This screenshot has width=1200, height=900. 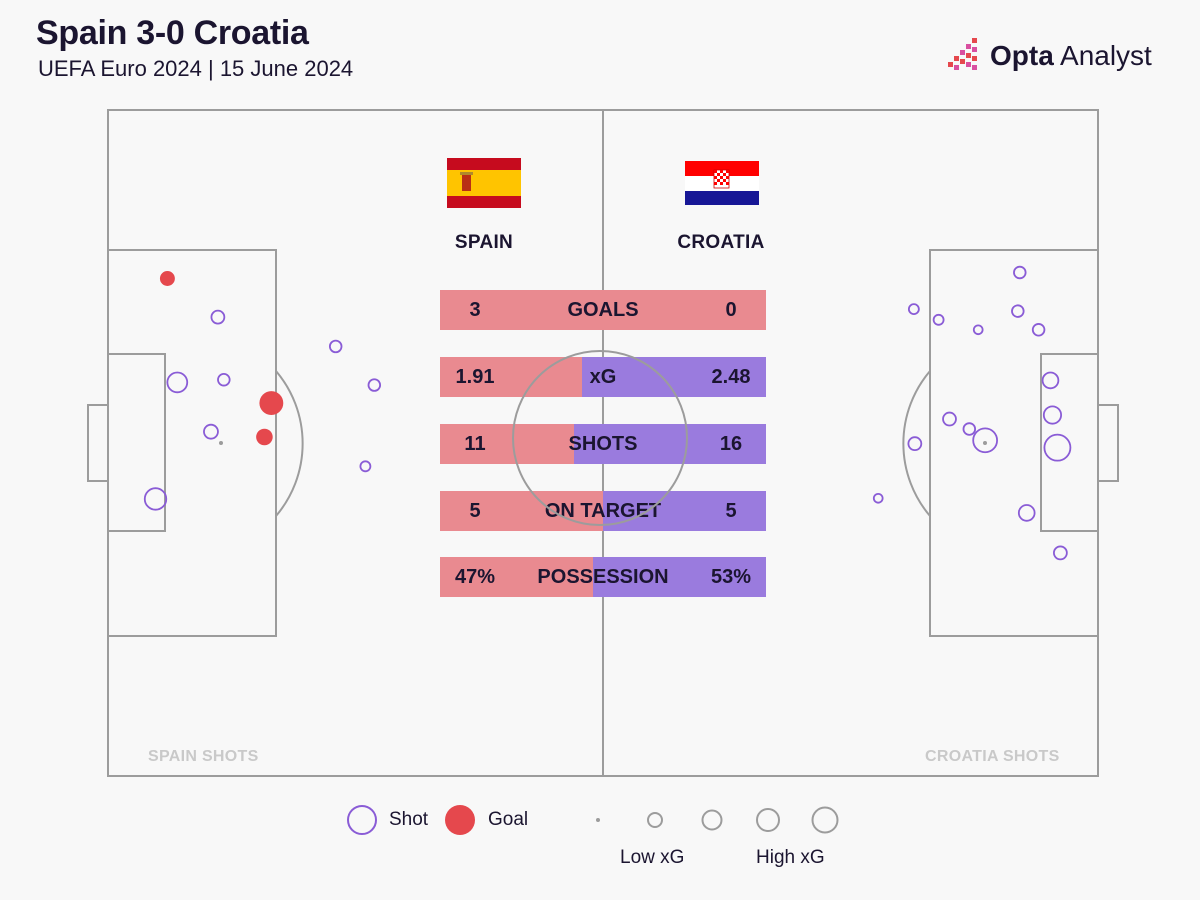 I want to click on spain-value: 11, so click(x=475, y=444).